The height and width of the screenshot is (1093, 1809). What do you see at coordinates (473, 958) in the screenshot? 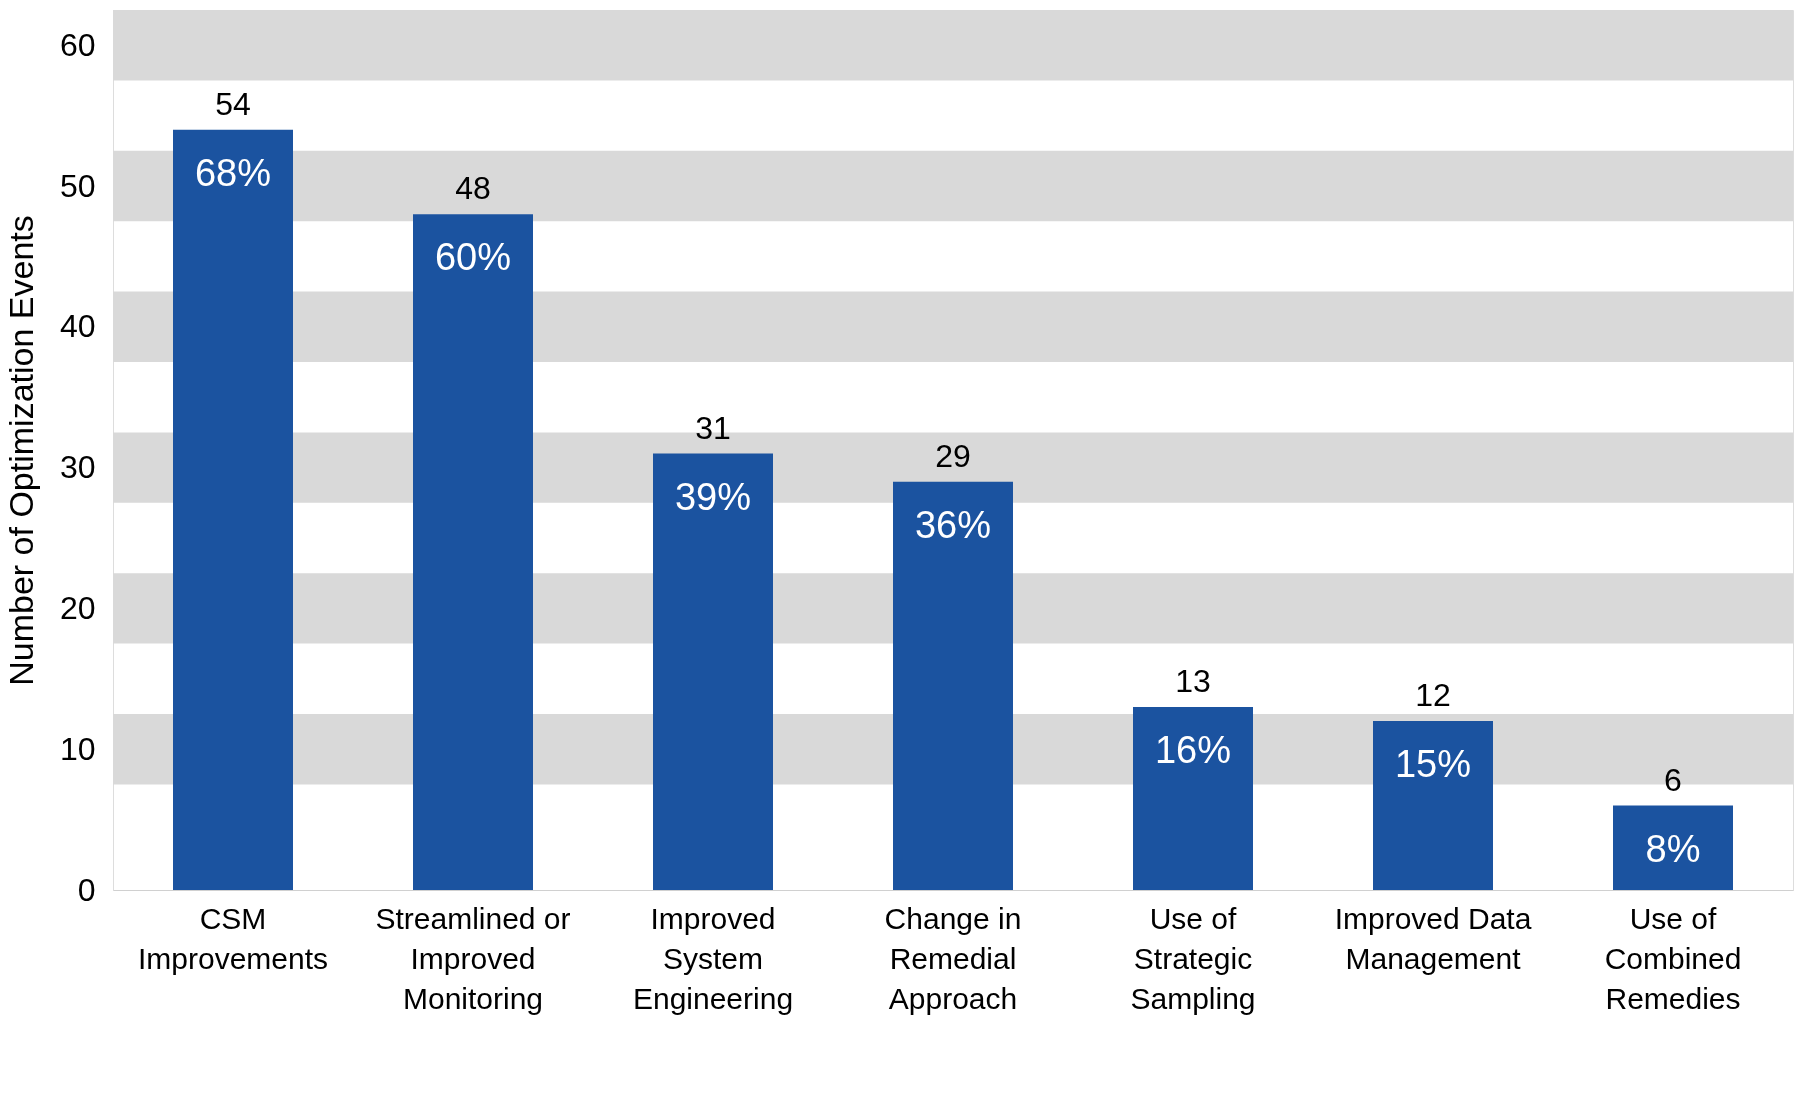
I see `x-tick-label: Streamlined or Improved Monitoring` at bounding box center [473, 958].